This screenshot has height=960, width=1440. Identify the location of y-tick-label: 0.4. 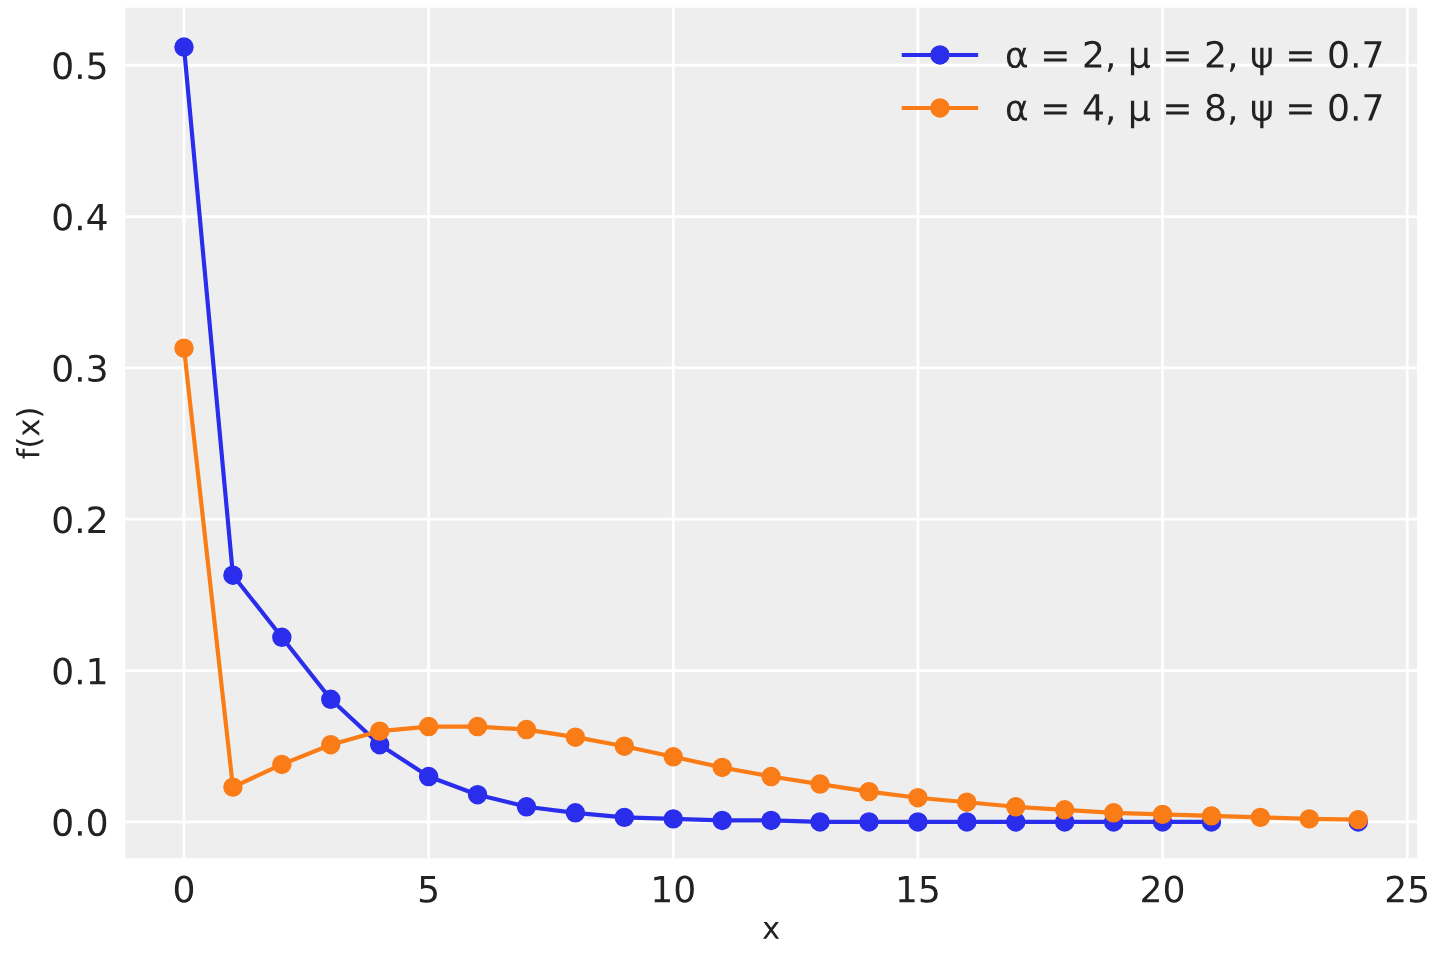
(80, 217).